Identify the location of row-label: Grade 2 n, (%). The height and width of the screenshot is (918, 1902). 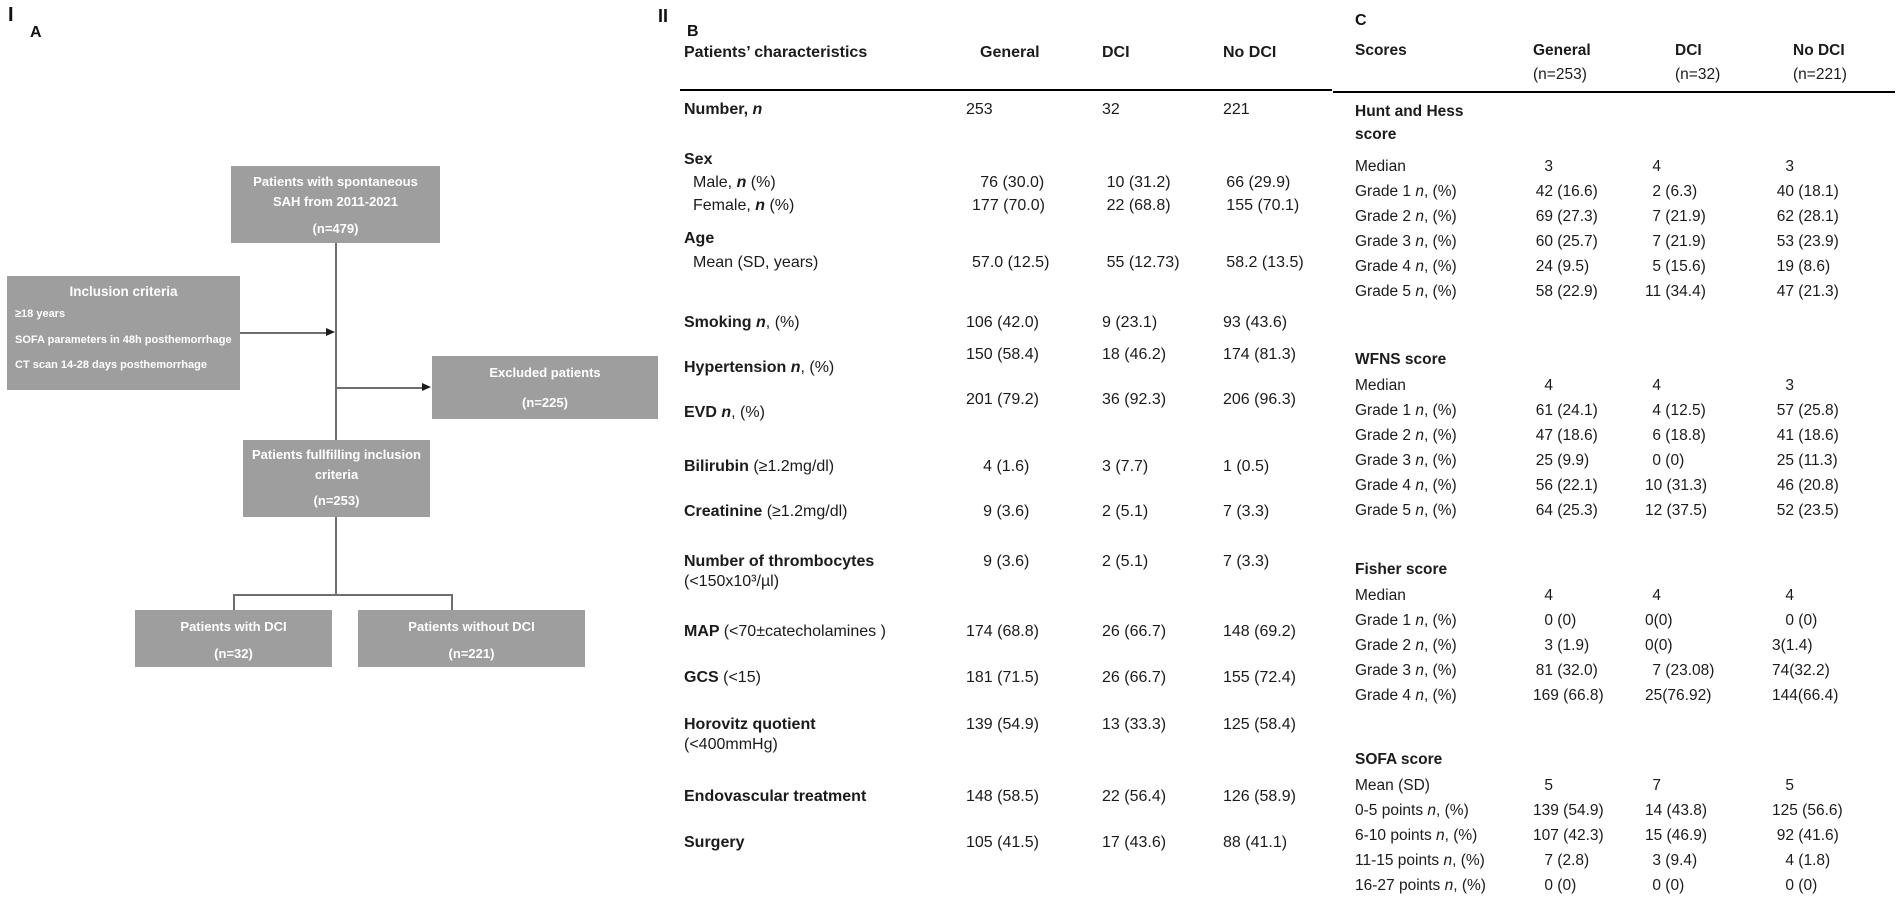
(1406, 435).